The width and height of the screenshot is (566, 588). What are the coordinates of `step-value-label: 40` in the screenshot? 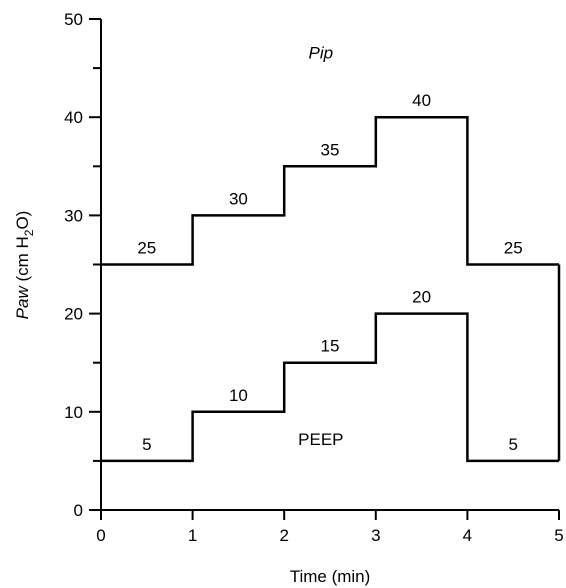 It's located at (421, 100).